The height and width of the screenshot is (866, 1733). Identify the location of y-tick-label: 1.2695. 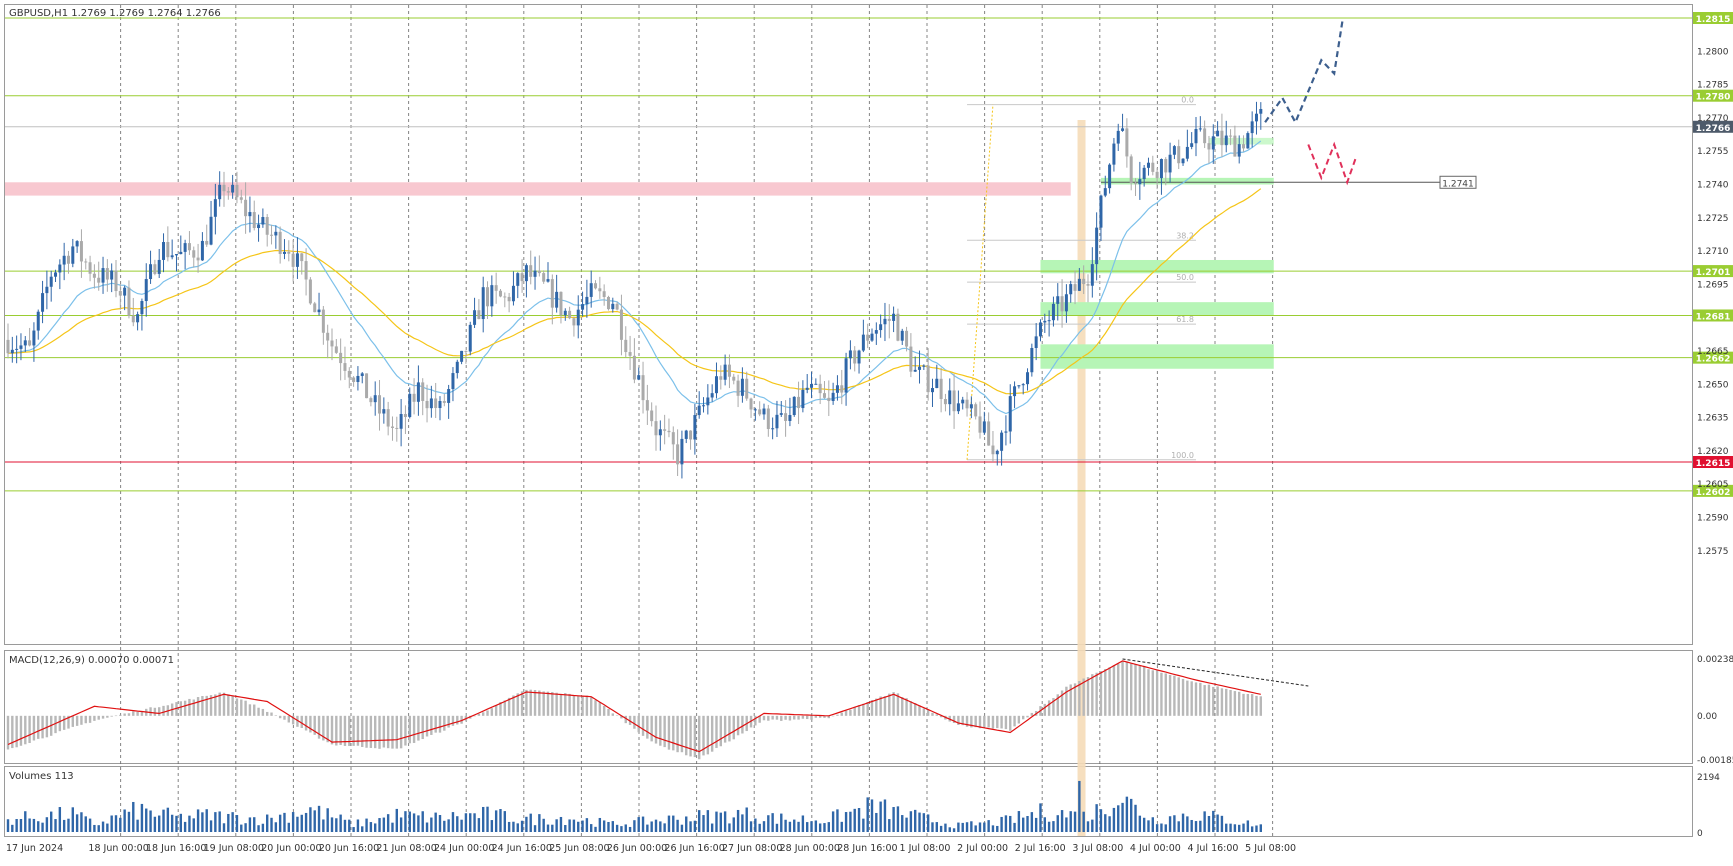
(1713, 285).